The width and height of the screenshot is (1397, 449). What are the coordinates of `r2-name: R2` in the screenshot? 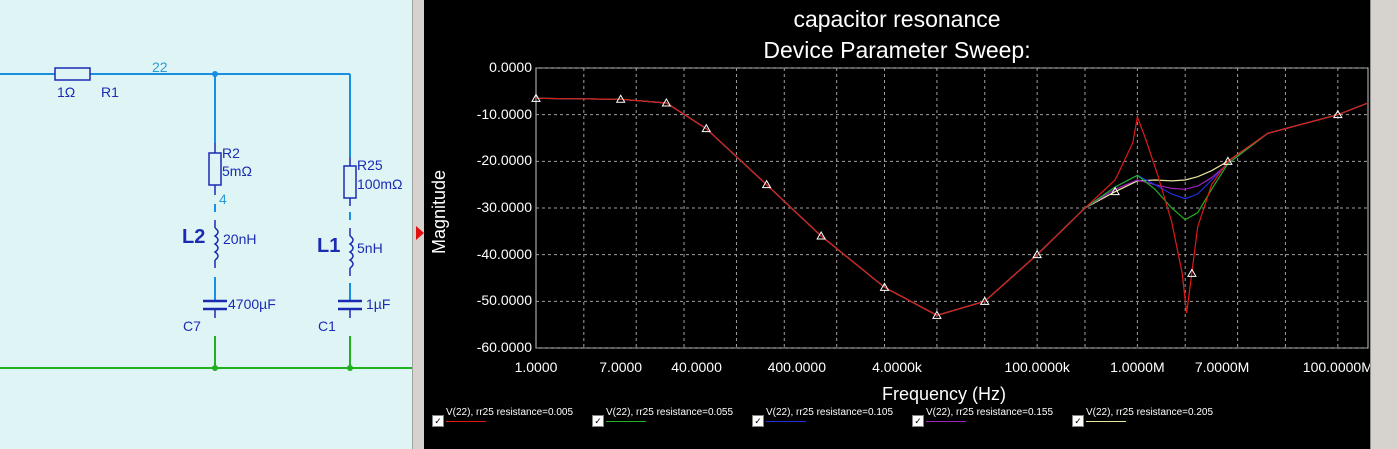 It's located at (231, 153).